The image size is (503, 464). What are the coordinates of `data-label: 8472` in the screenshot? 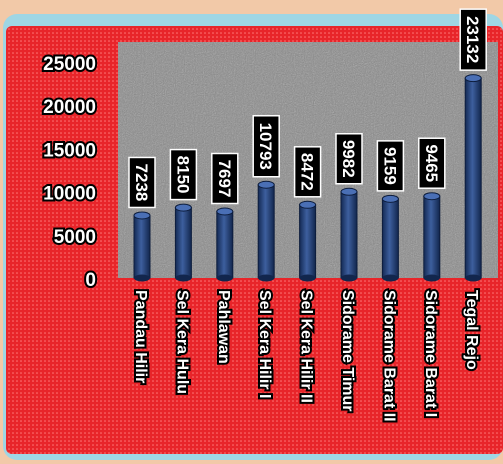 It's located at (307, 172).